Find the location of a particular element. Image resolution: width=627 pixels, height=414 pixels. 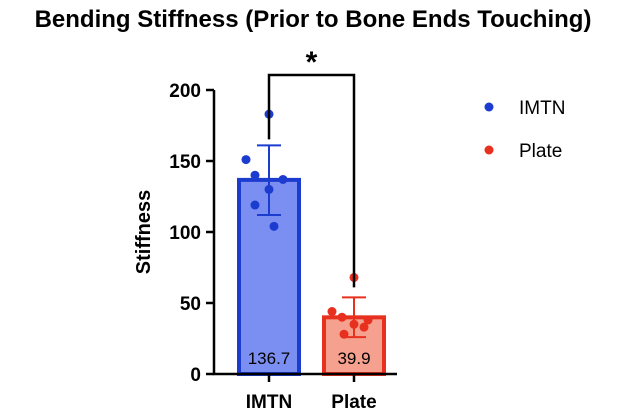

value-label-plate: 39.9 is located at coordinates (353, 358).